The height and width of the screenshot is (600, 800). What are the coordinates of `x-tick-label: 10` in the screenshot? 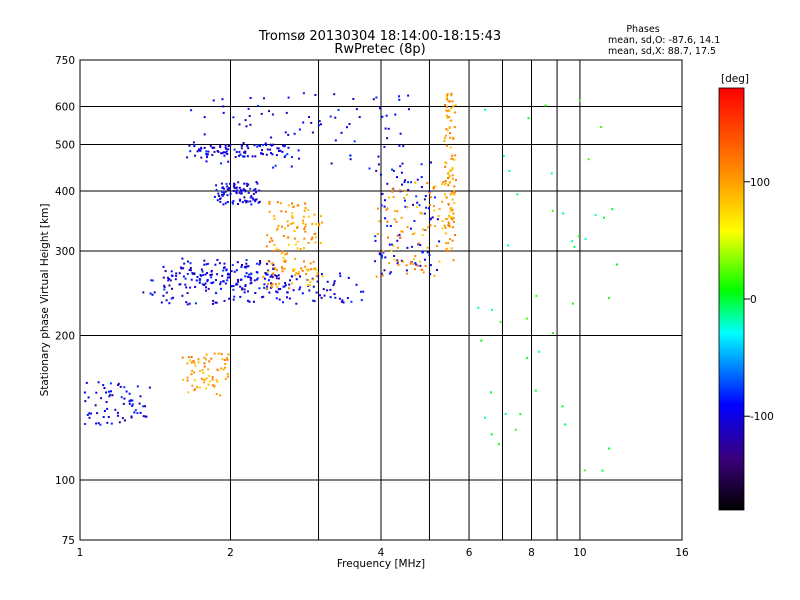 It's located at (579, 553).